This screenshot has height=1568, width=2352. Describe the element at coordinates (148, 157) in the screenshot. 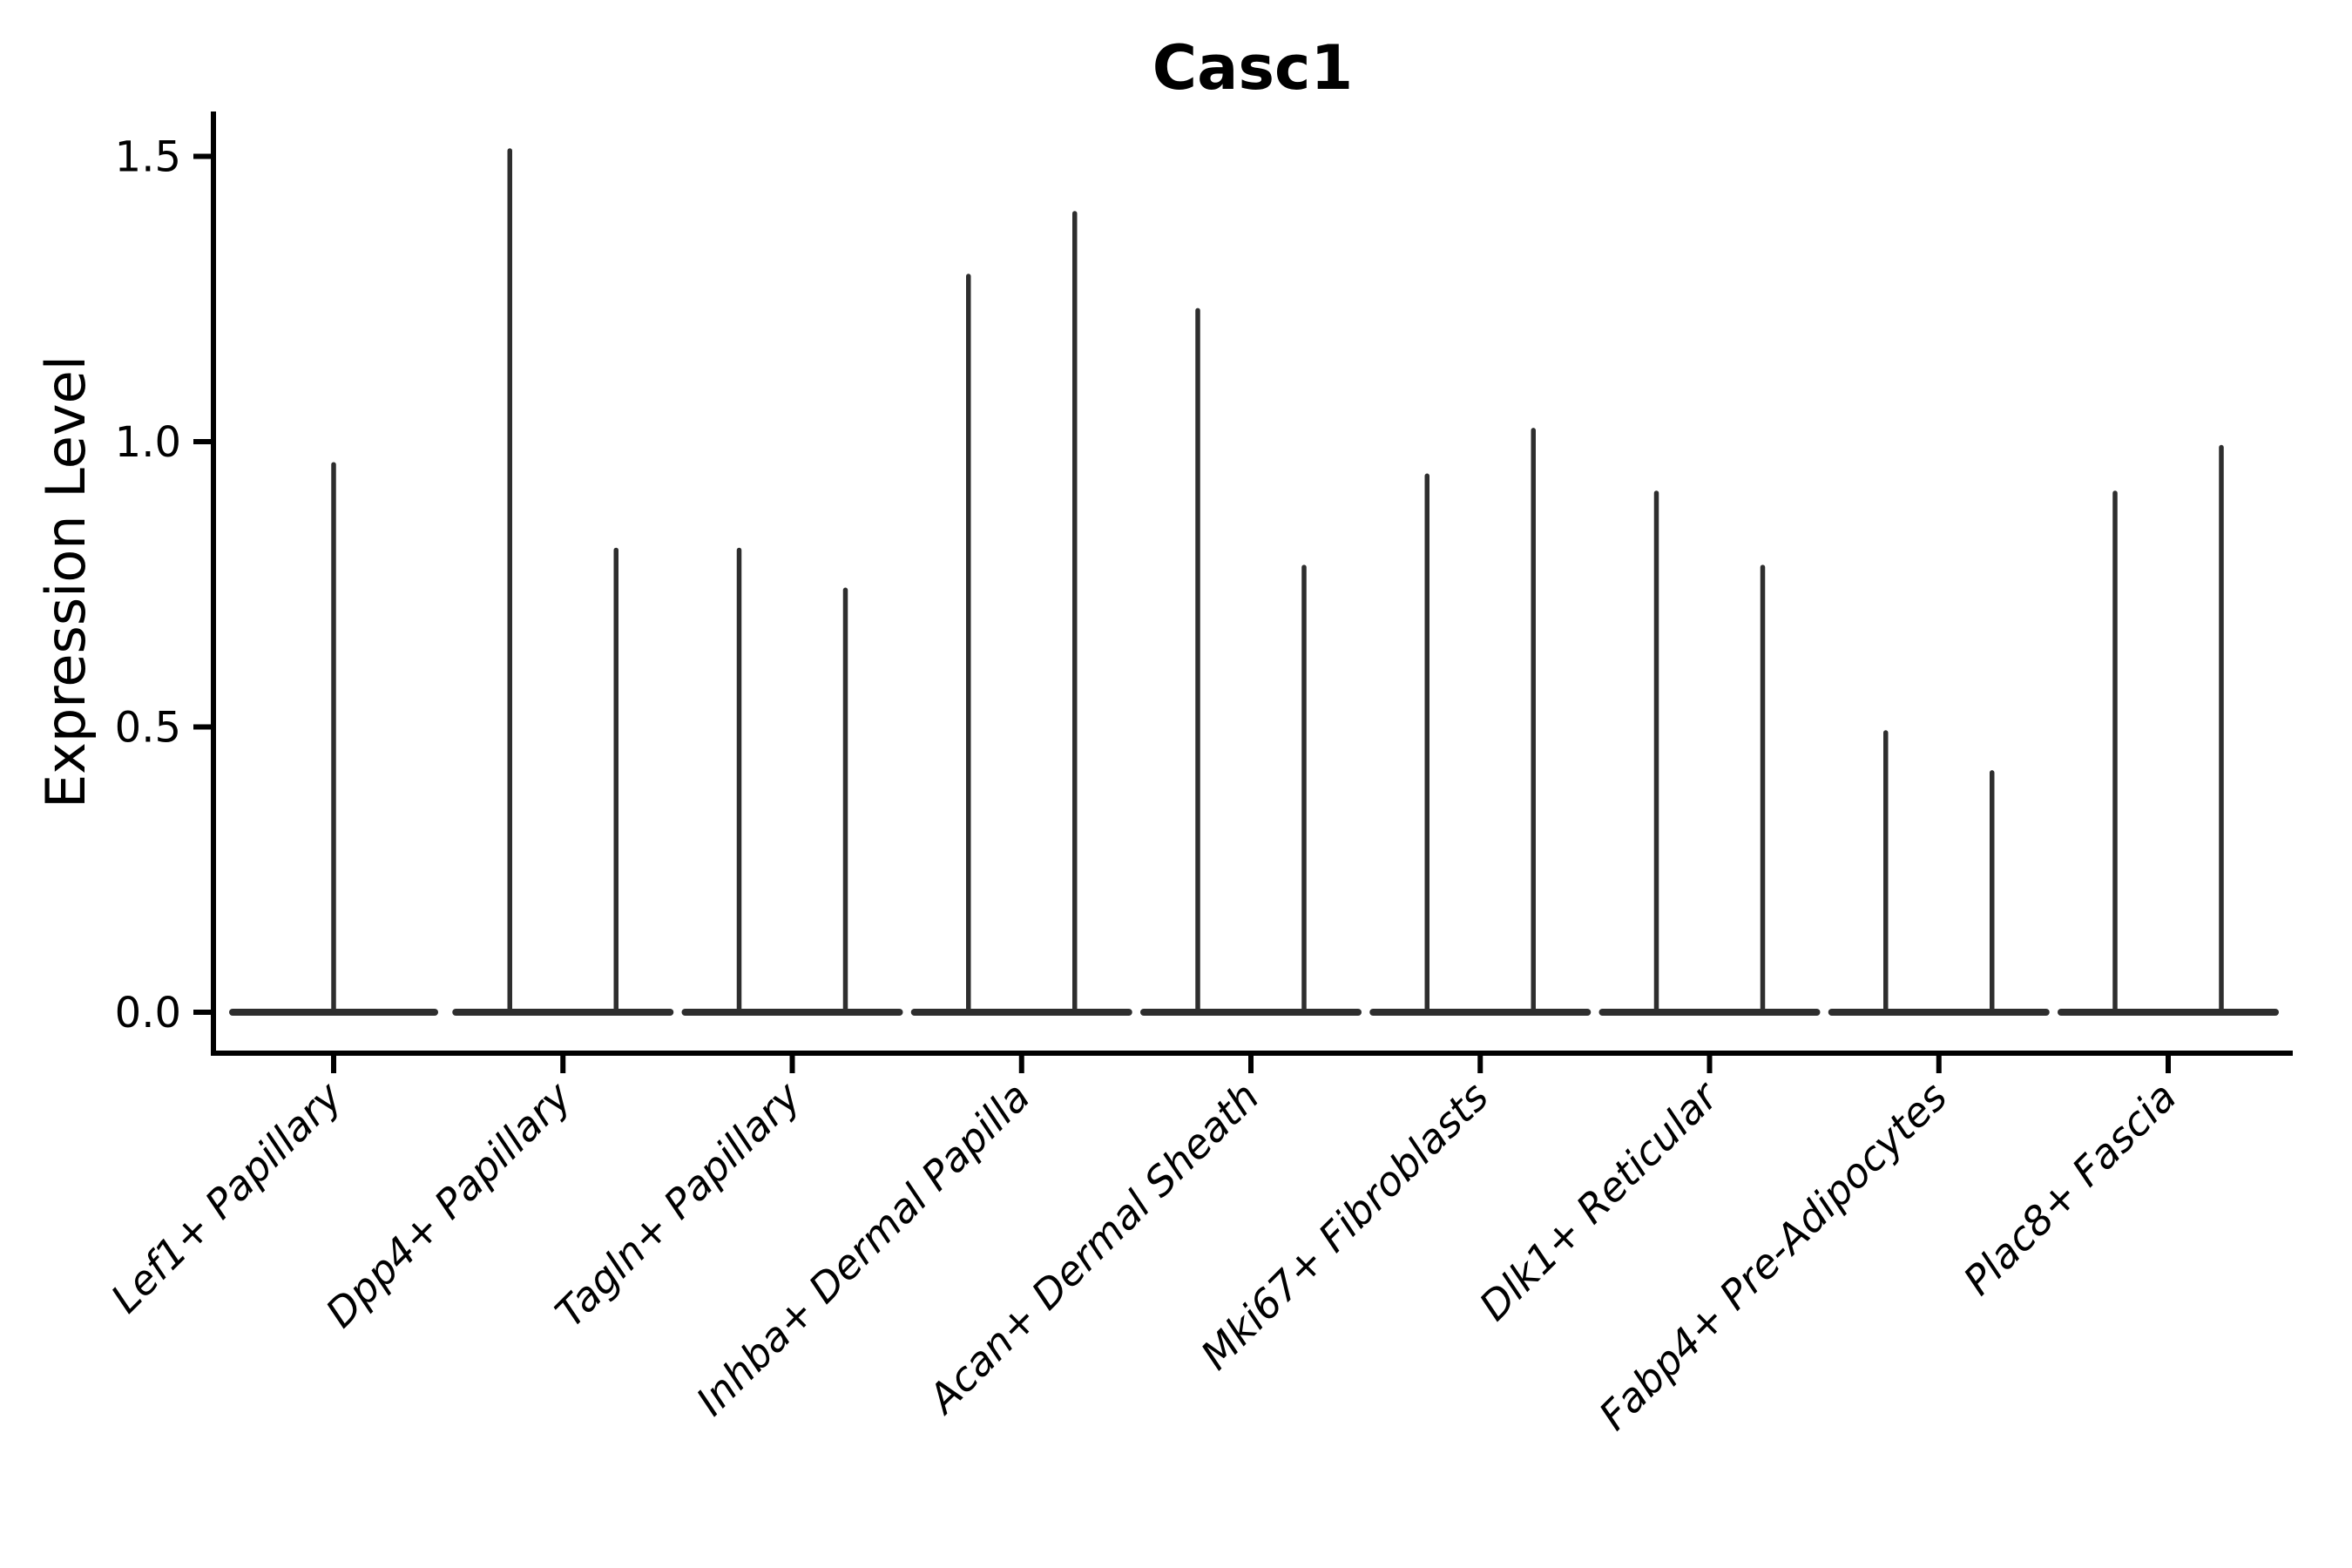

I see `y-tick-label: 1.5` at that location.